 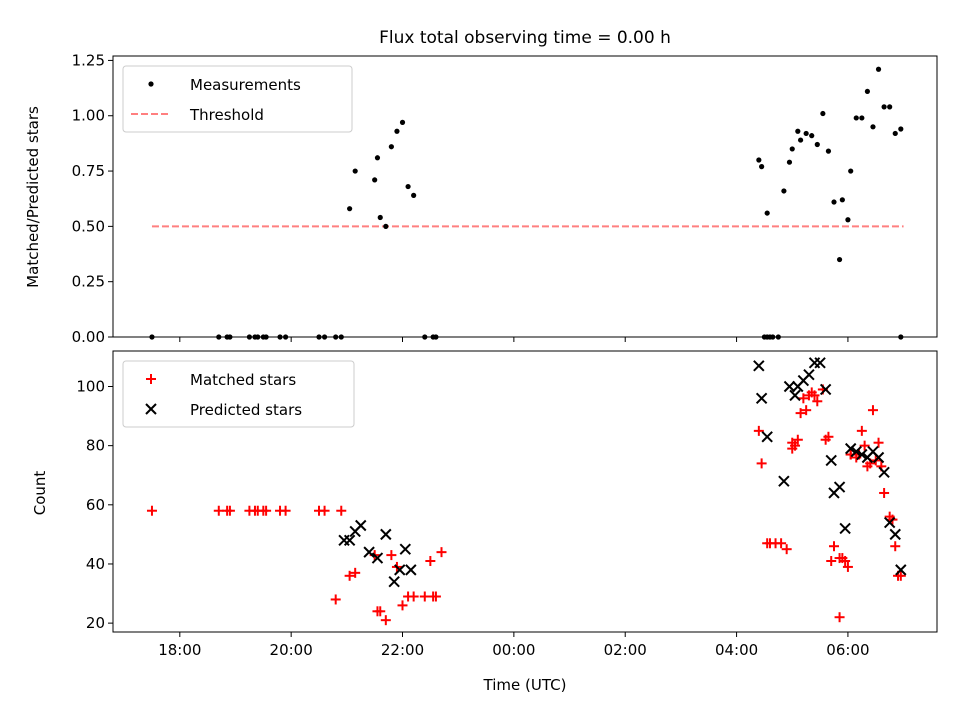 What do you see at coordinates (40, 493) in the screenshot?
I see `bottom-y-axis-label: Count` at bounding box center [40, 493].